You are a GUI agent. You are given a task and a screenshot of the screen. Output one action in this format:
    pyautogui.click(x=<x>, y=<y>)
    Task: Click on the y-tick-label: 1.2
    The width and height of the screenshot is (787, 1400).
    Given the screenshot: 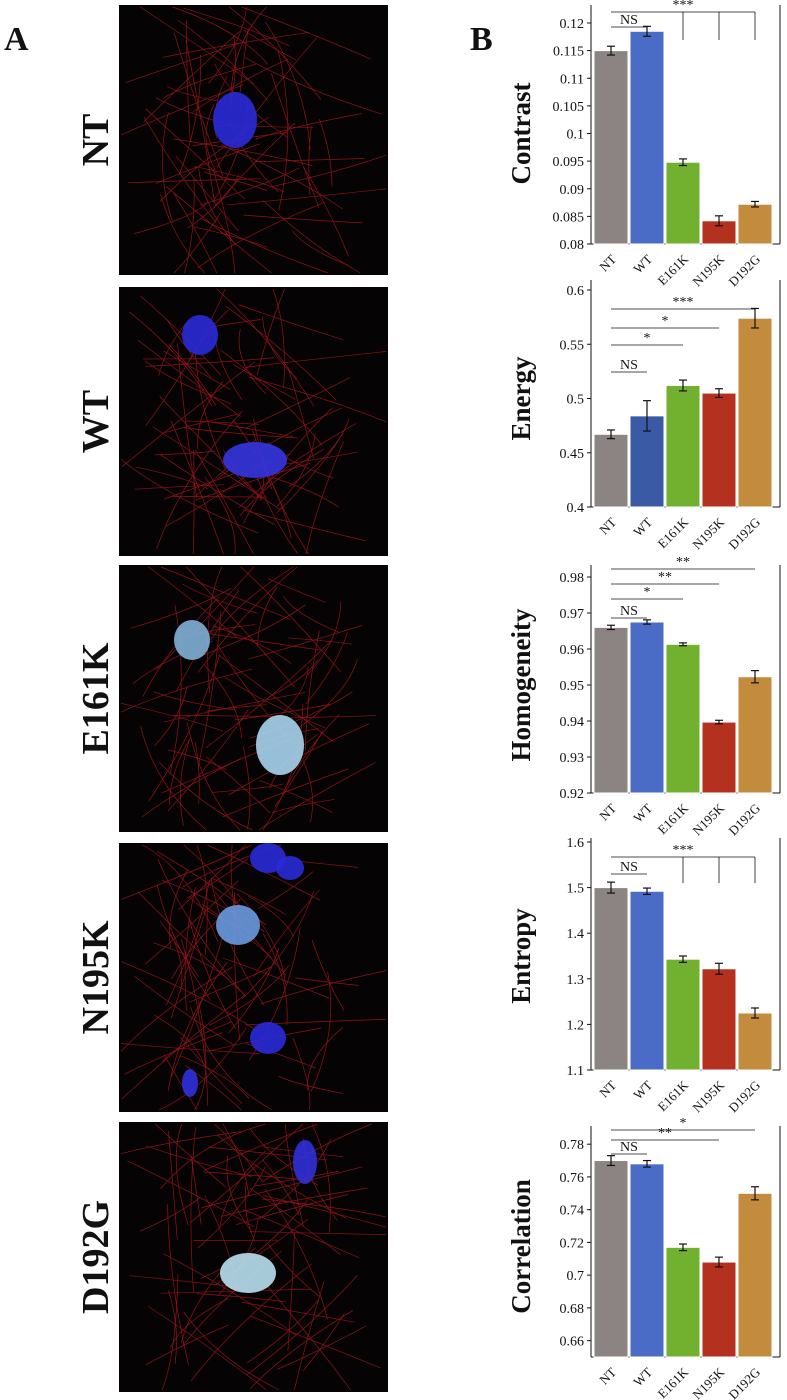 What is the action you would take?
    pyautogui.click(x=576, y=1025)
    